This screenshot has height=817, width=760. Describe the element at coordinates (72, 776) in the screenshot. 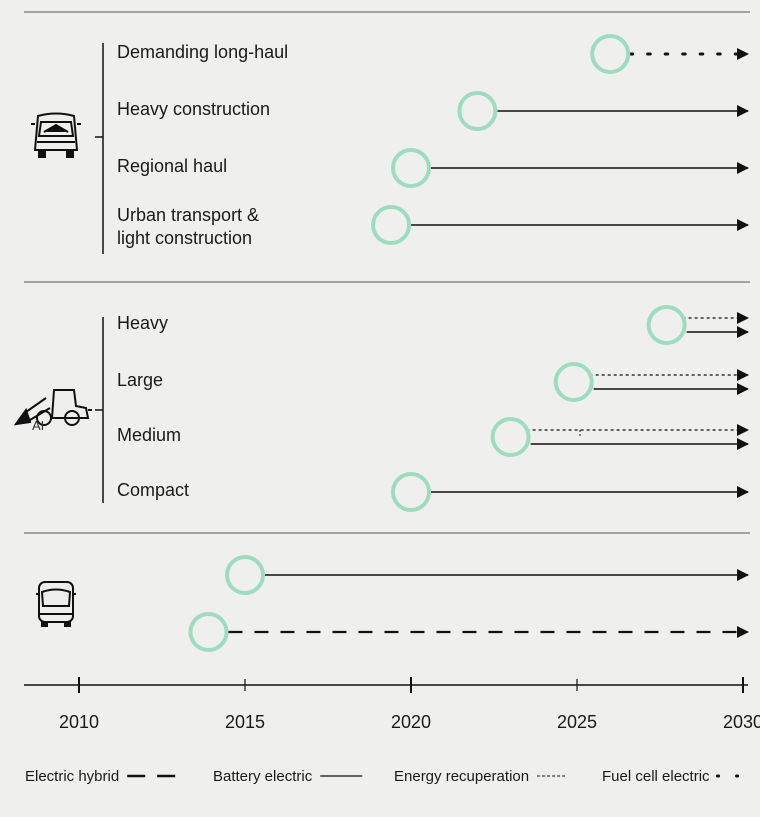

I see `legend-label: Electric hybrid` at that location.